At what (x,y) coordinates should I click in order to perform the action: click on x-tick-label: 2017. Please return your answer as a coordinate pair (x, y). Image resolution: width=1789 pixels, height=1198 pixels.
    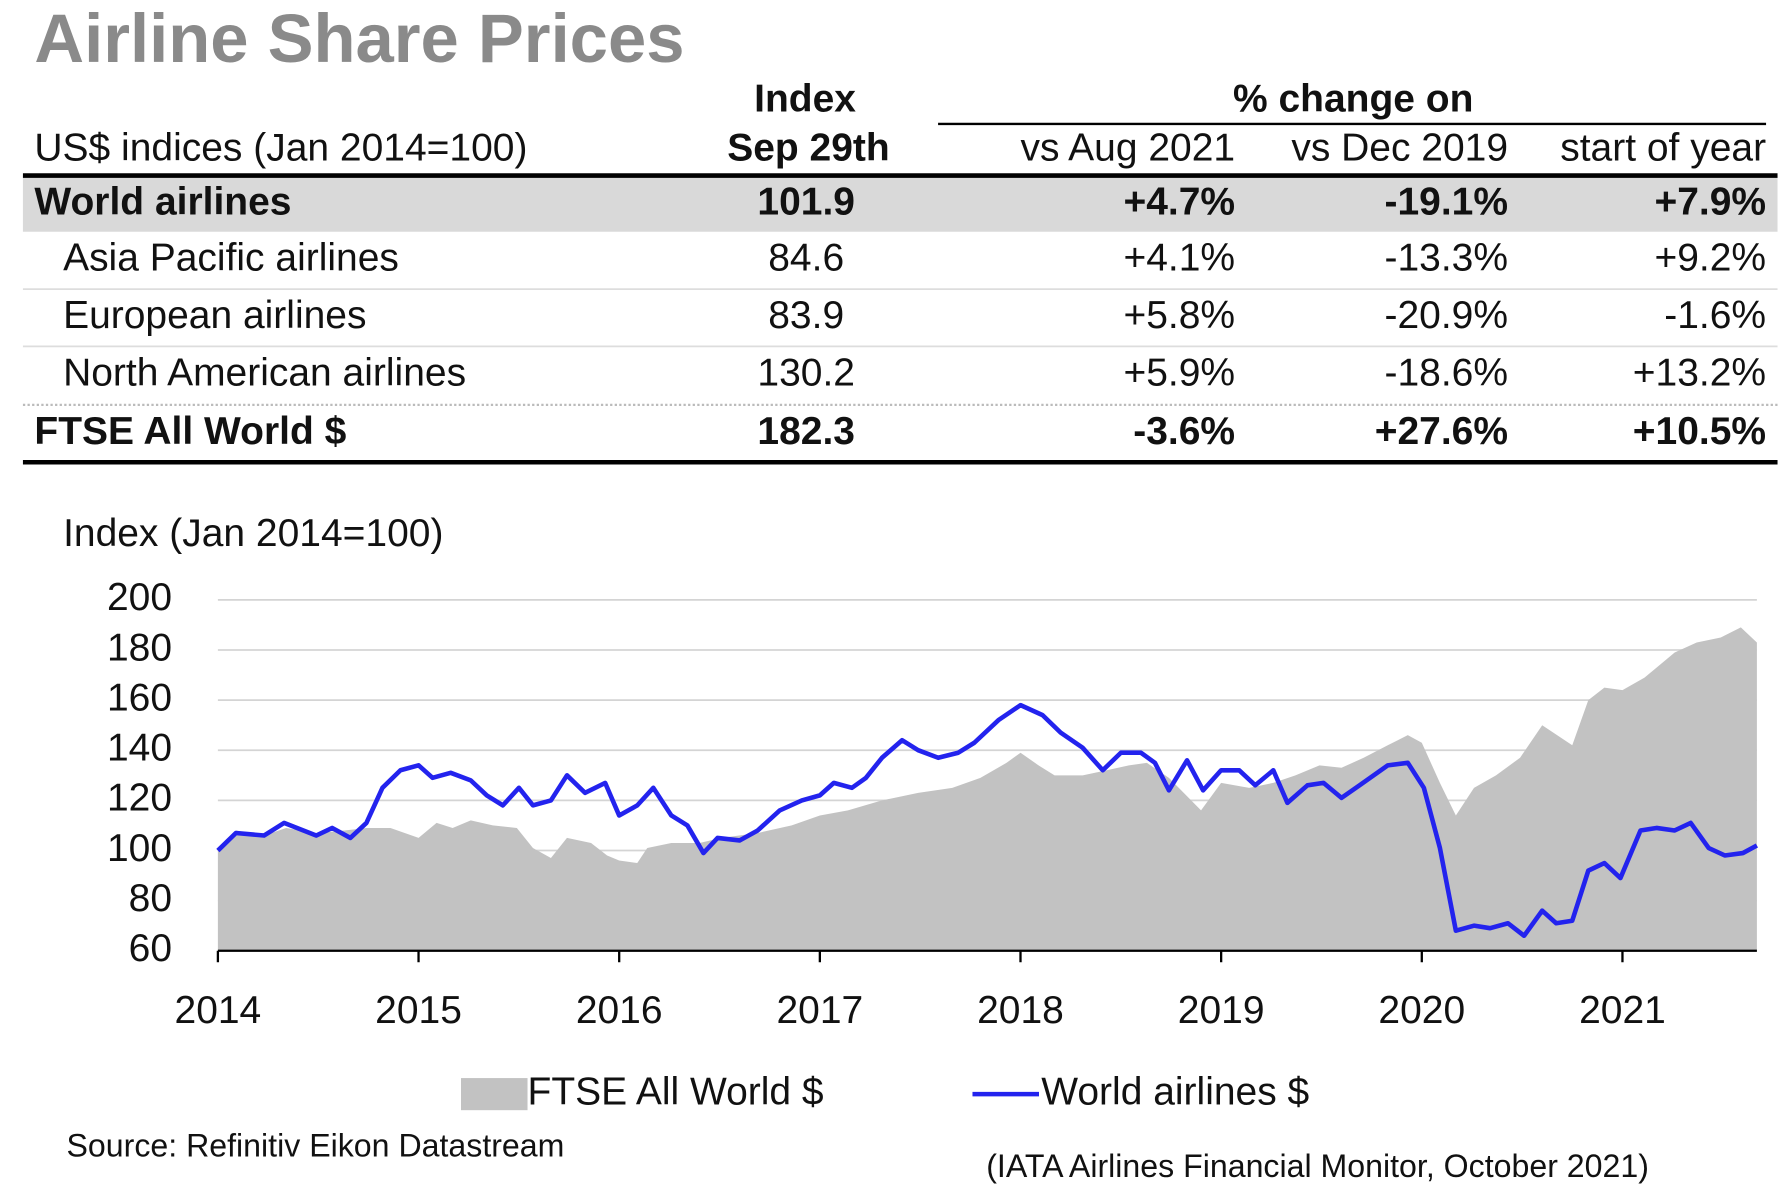
    Looking at the image, I should click on (819, 1010).